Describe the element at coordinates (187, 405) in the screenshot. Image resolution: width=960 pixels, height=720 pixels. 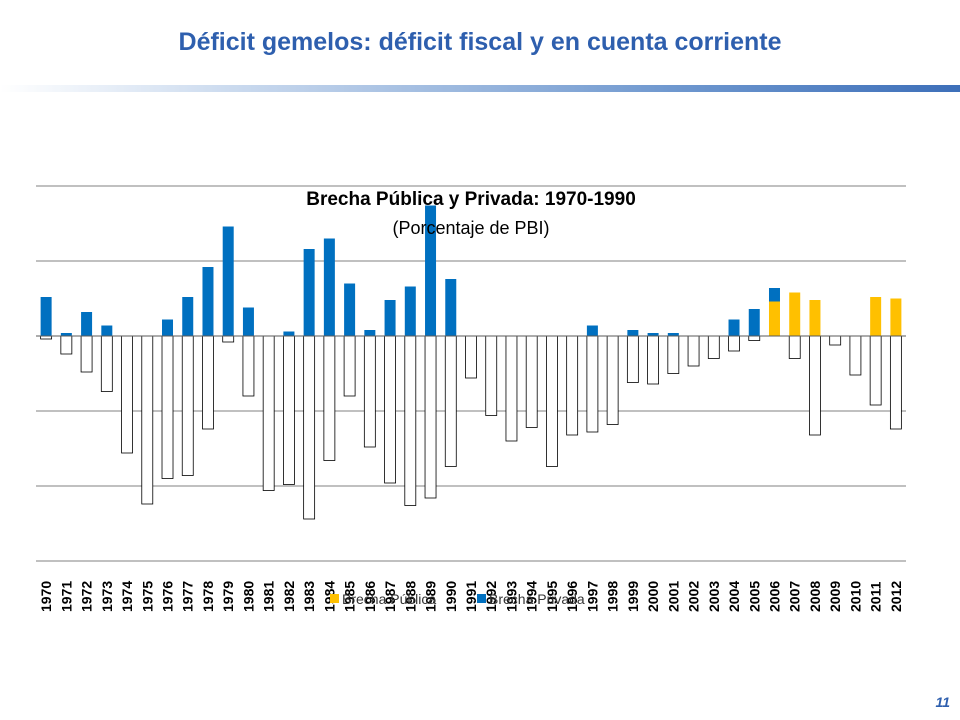
I see `bar-privada-1977` at that location.